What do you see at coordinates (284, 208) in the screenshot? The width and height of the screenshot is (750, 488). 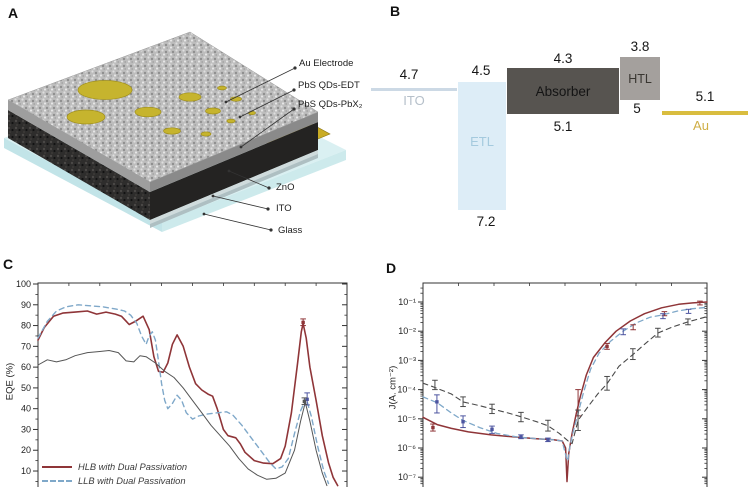 I see `annotation-ito: ITO` at bounding box center [284, 208].